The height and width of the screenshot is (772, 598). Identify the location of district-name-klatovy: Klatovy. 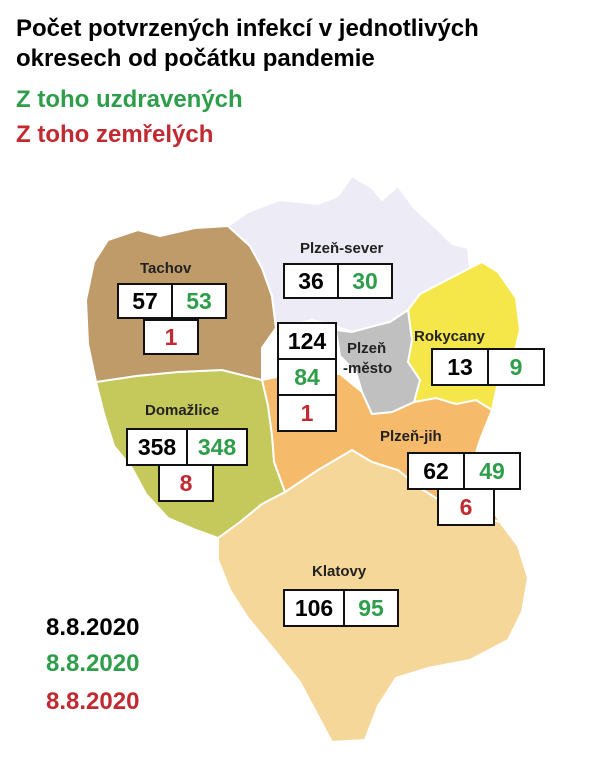
(339, 571).